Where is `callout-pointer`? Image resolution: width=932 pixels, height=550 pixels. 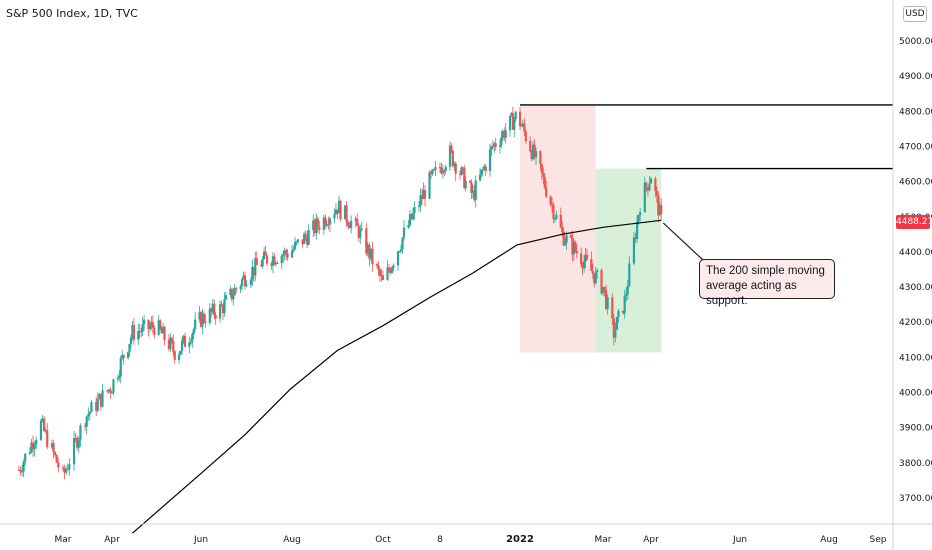 callout-pointer is located at coordinates (683, 241).